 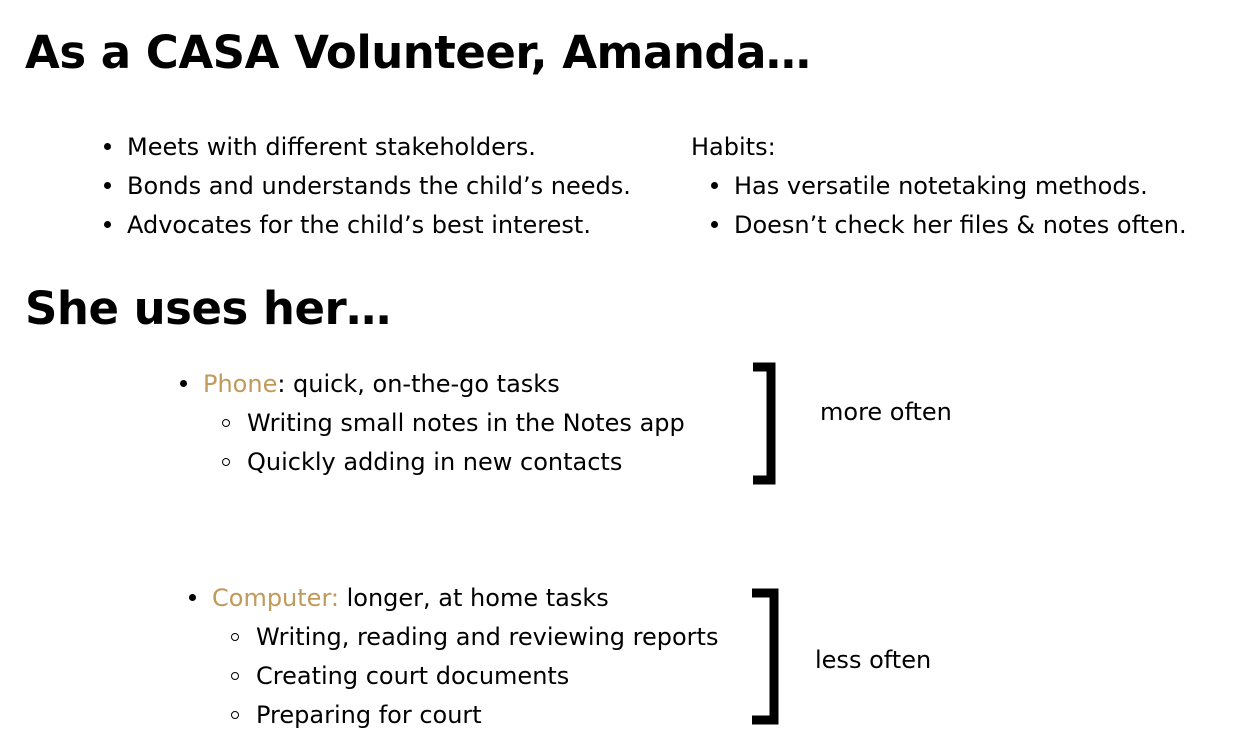 What do you see at coordinates (941, 186) in the screenshot?
I see `habit-item: Has versatile notetaking methods.` at bounding box center [941, 186].